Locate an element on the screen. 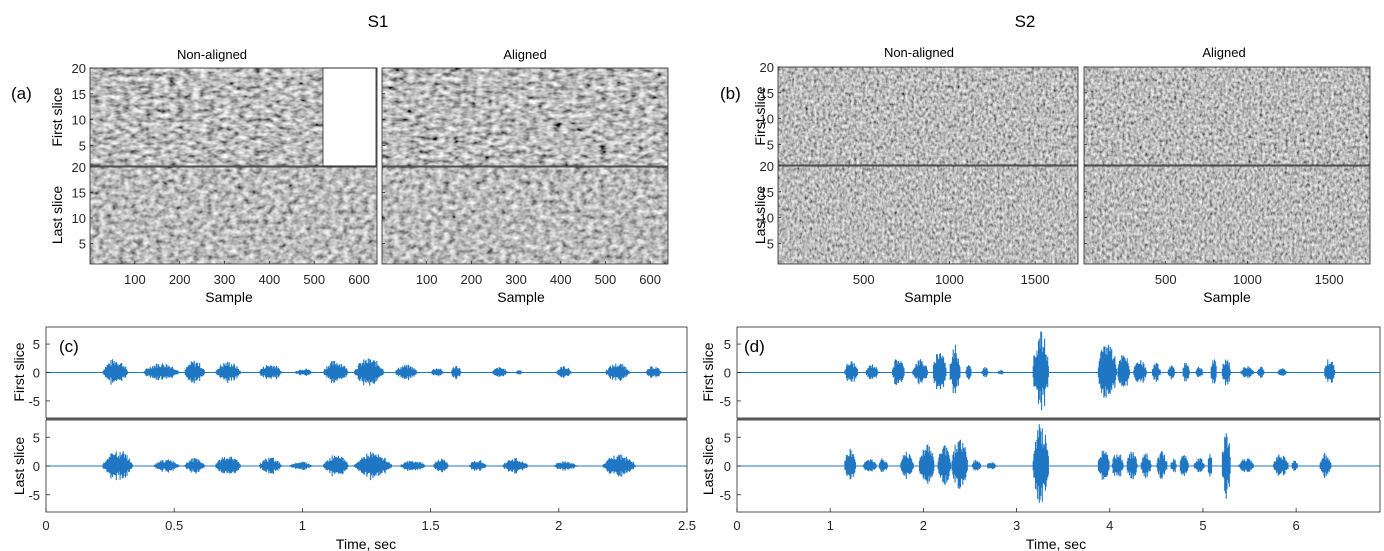 The width and height of the screenshot is (1384, 551). row-label-b-last: Last slice is located at coordinates (760, 215).